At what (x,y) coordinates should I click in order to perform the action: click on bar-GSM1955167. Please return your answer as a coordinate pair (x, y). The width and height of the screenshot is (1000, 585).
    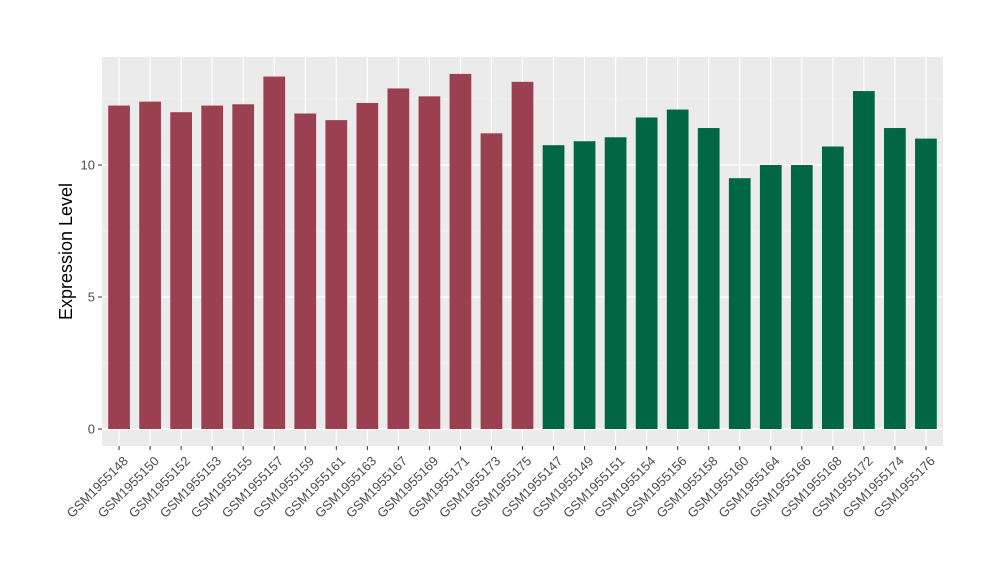
    Looking at the image, I should click on (398, 258).